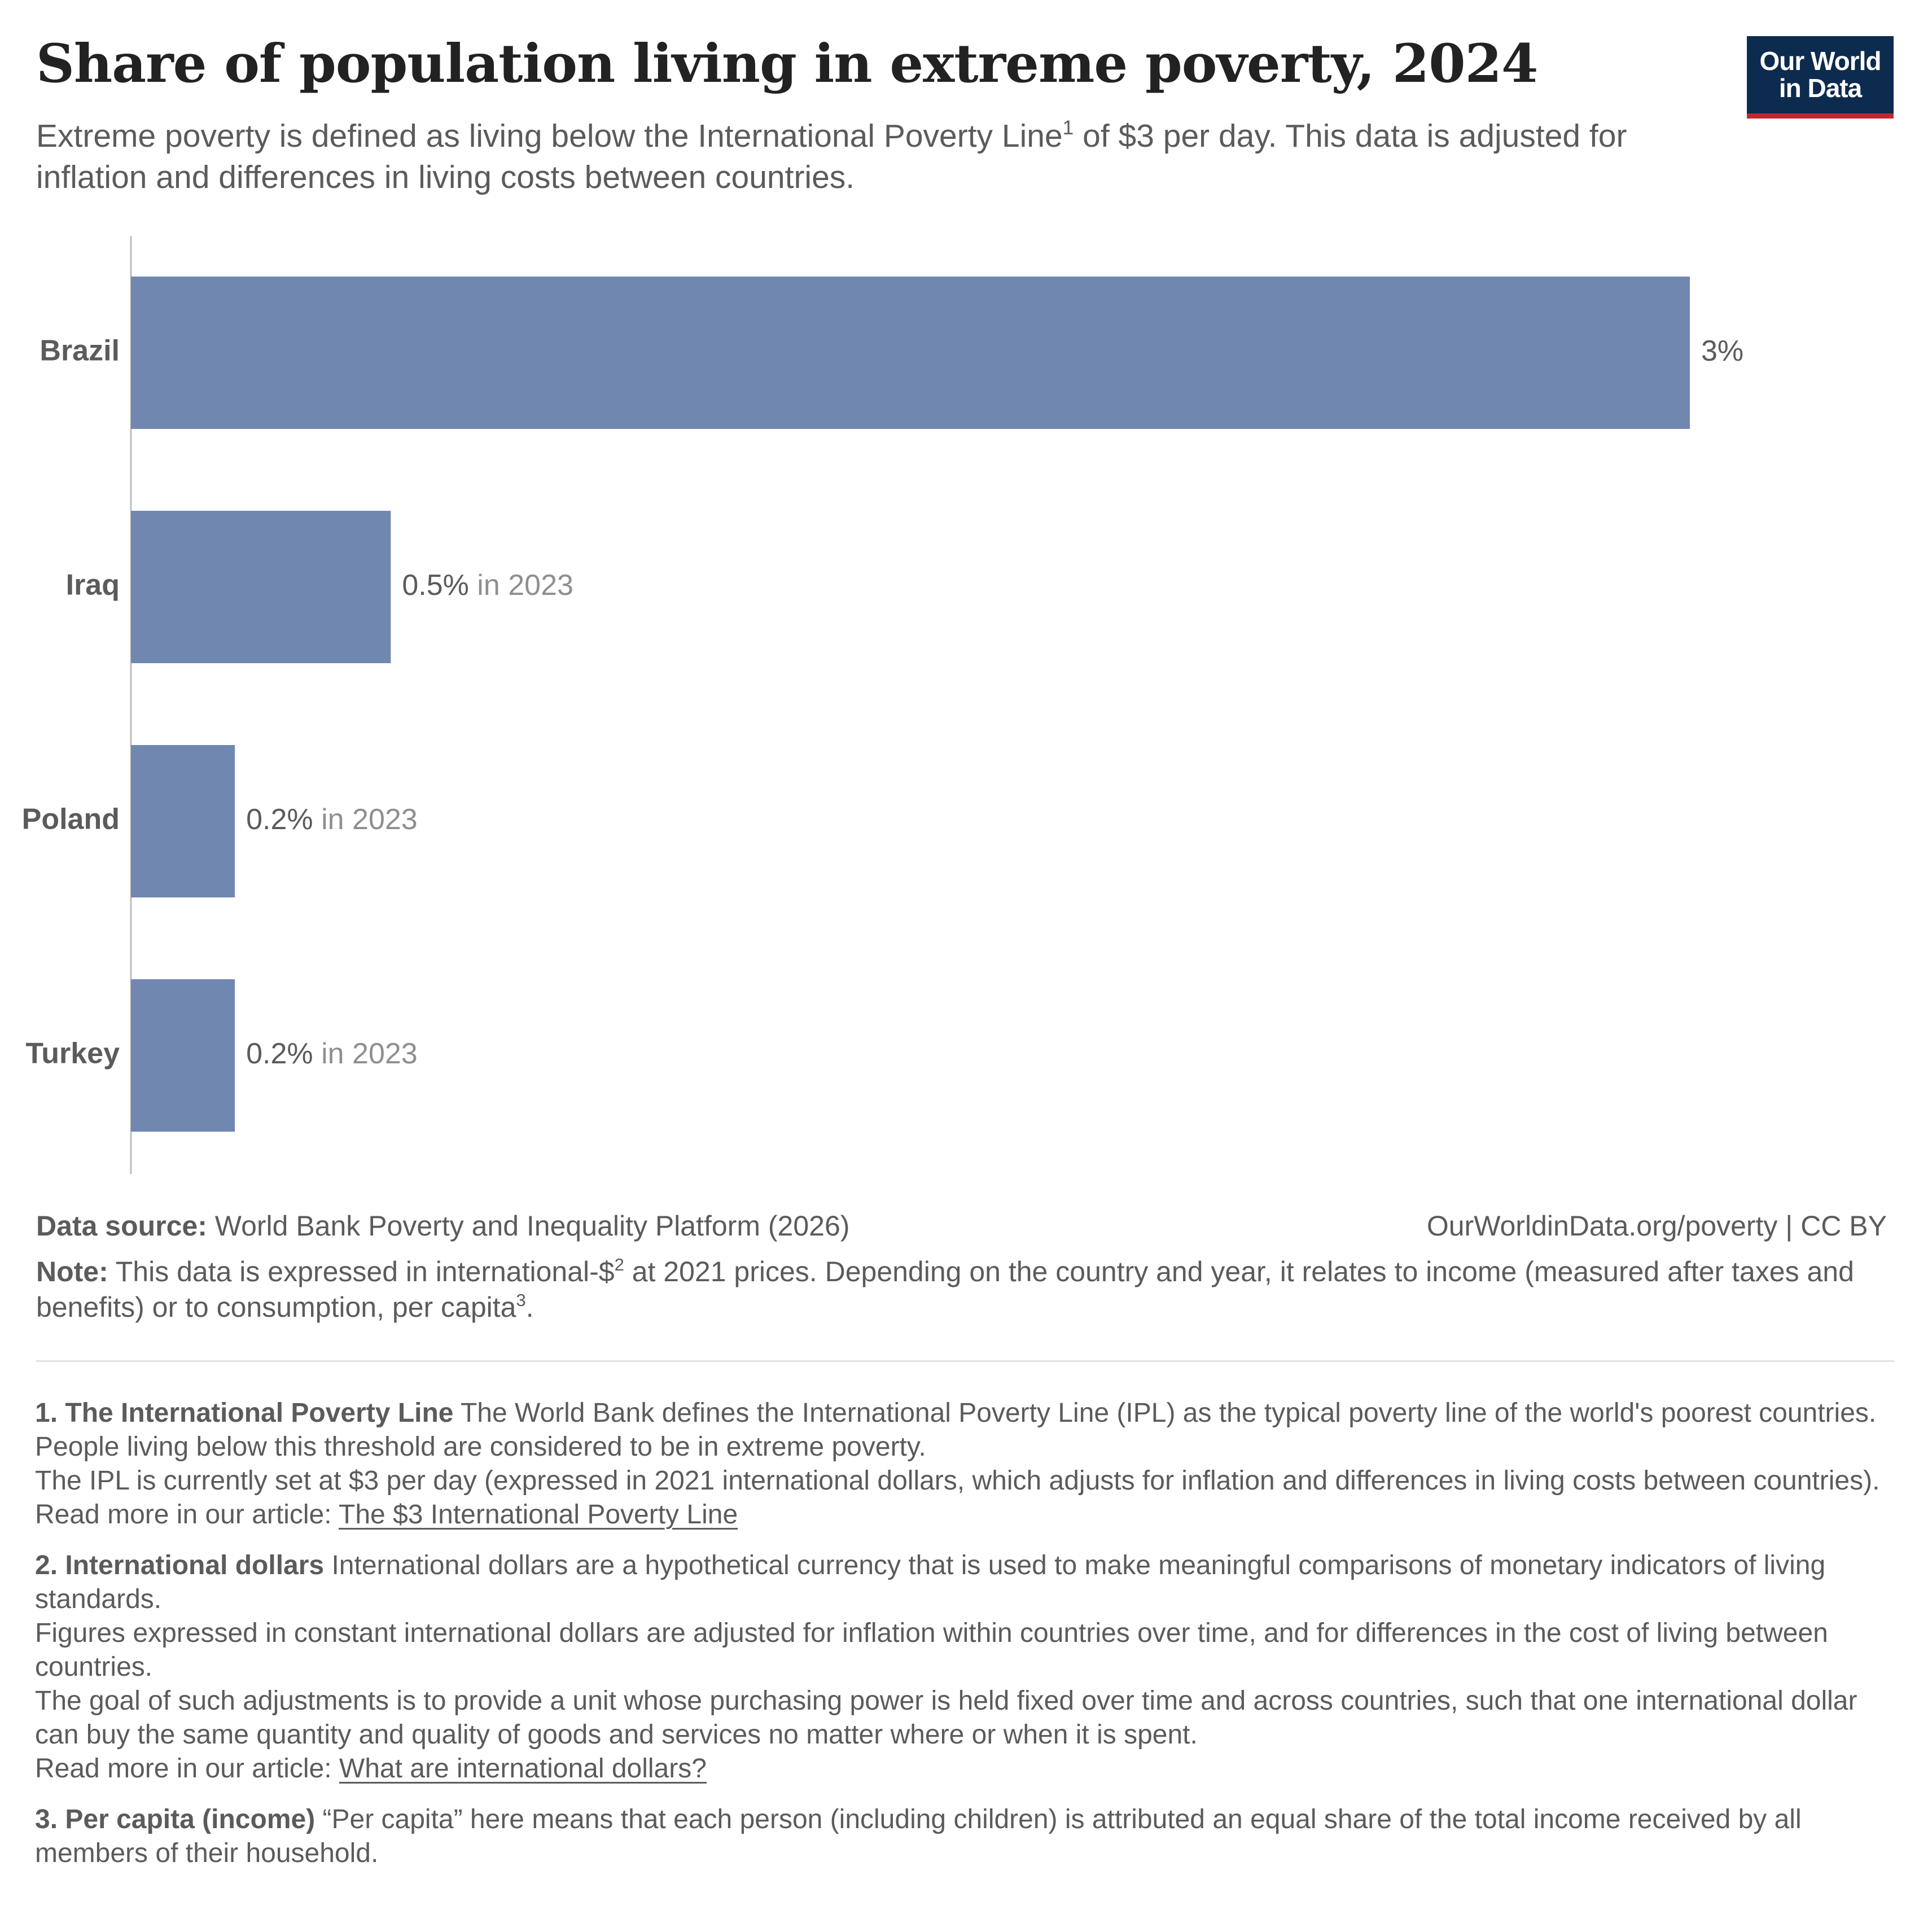  I want to click on source-url: OurWorldinData.org/poverty | CC BY, so click(1656, 1226).